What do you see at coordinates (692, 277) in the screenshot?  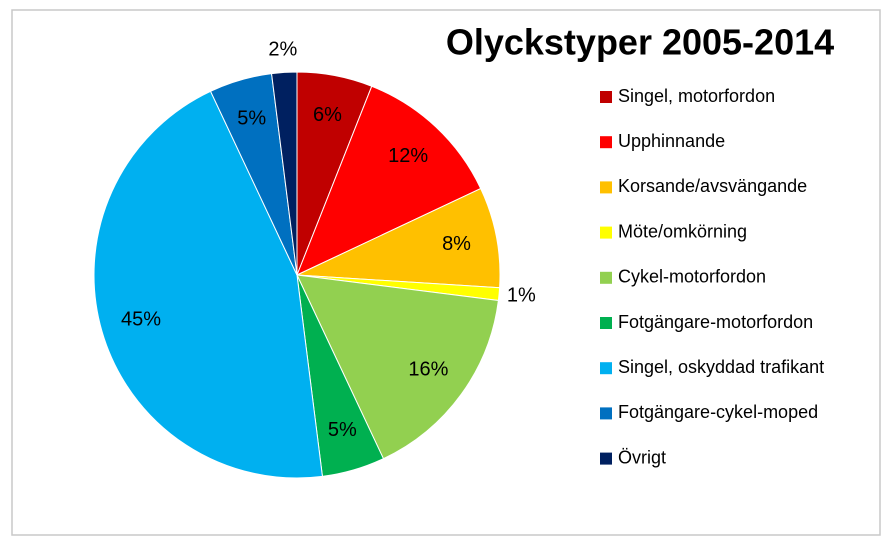 I see `legend-label: Cykel-motorfordon` at bounding box center [692, 277].